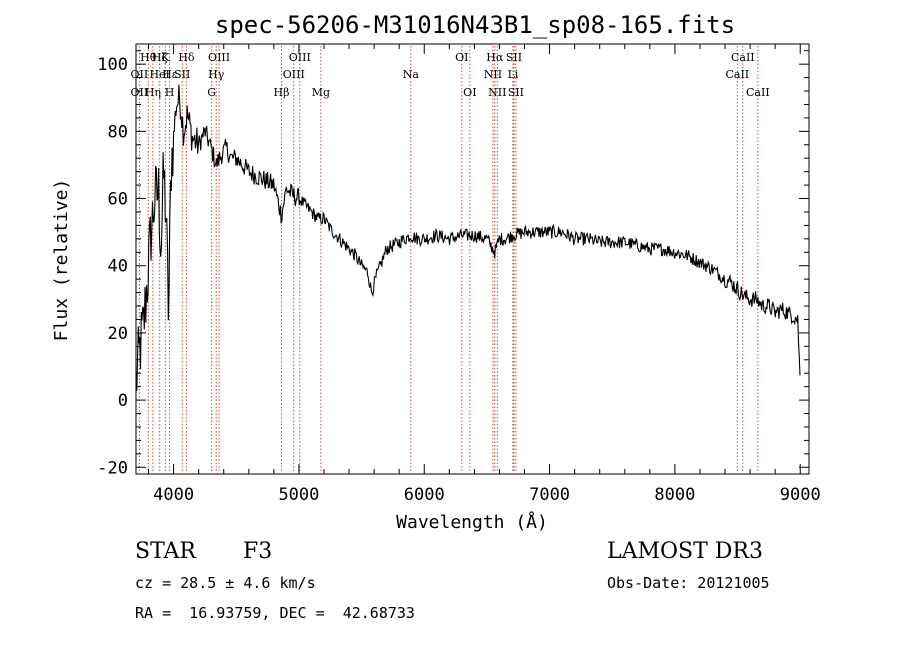 Image resolution: width=900 pixels, height=649 pixels. What do you see at coordinates (61, 260) in the screenshot?
I see `y-axis-label: Flux (relative)` at bounding box center [61, 260].